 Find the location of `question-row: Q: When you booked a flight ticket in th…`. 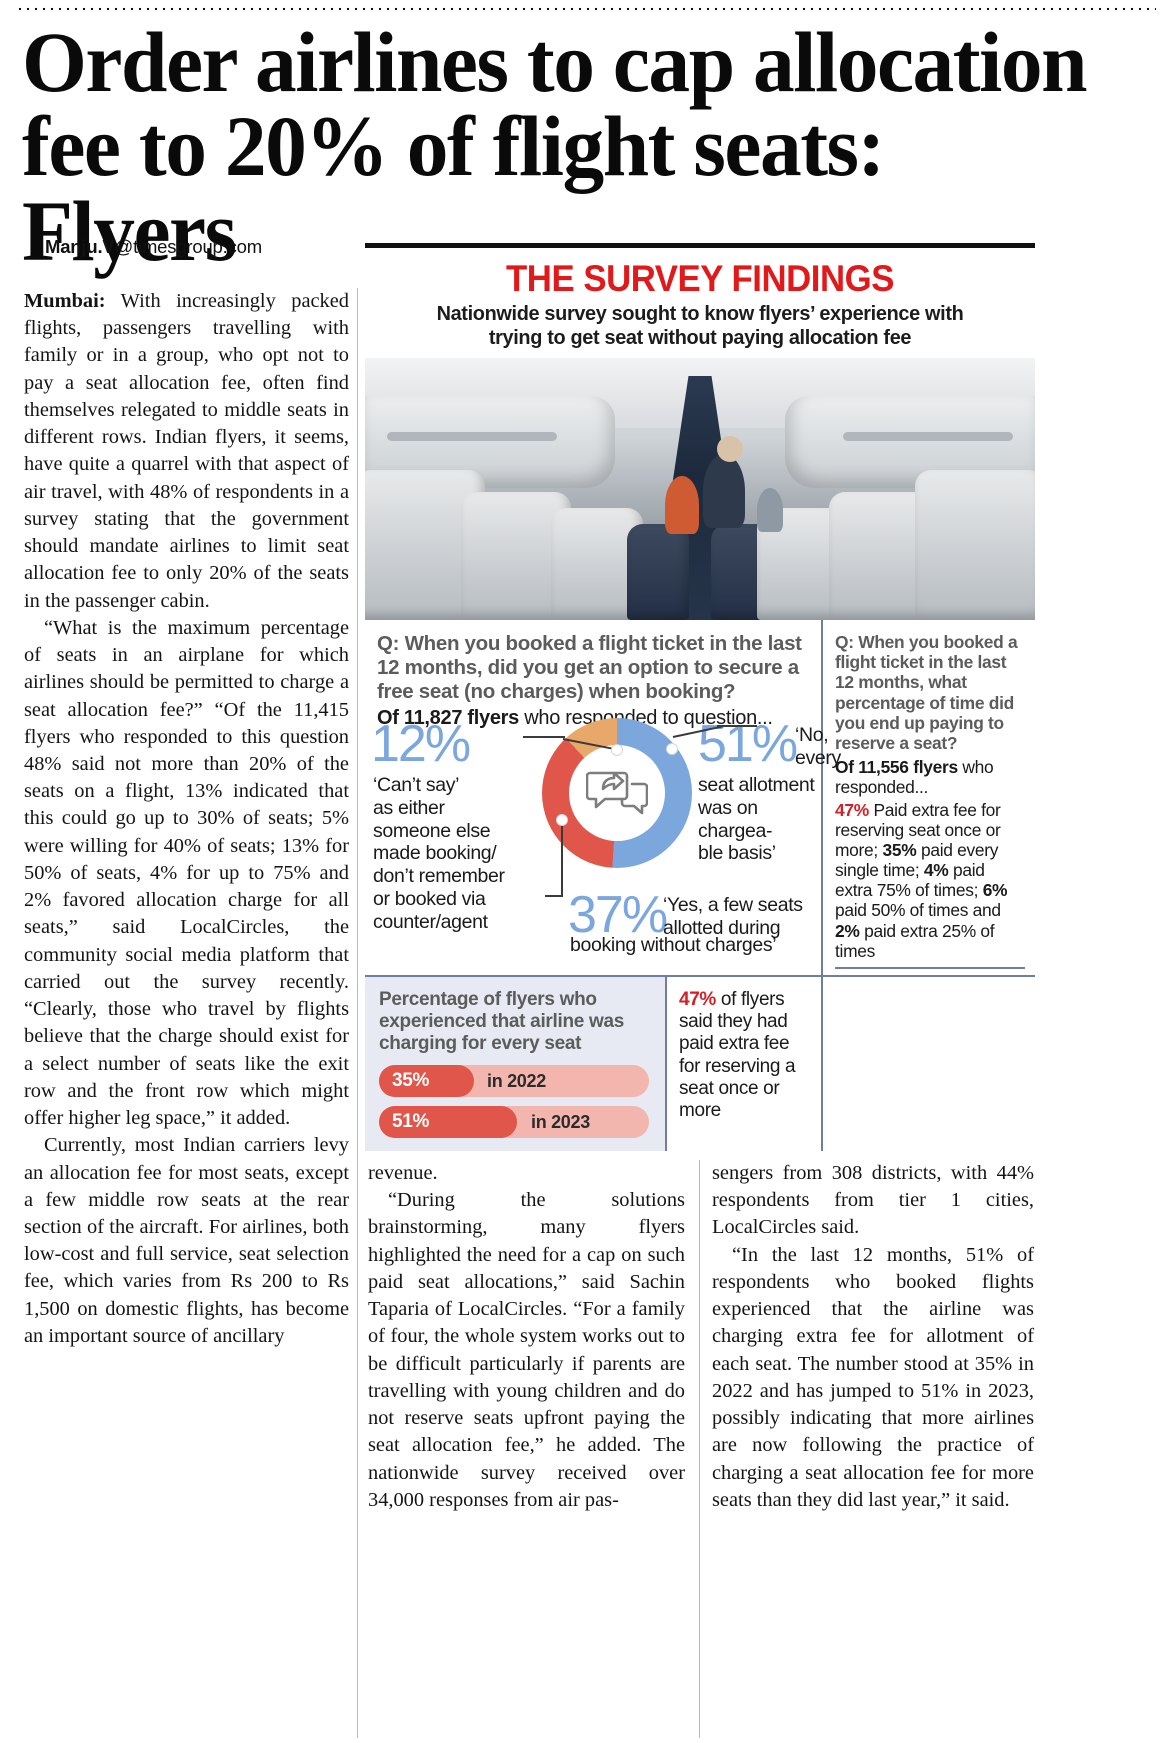

question-row: Q: When you booked a flight ticket in th… is located at coordinates (700, 827).